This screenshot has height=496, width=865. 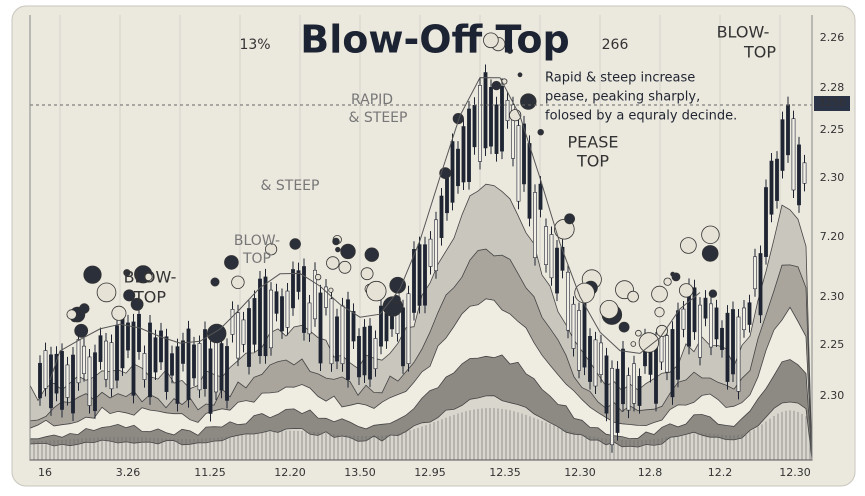 I want to click on x-tick-label: 12.20, so click(x=290, y=472).